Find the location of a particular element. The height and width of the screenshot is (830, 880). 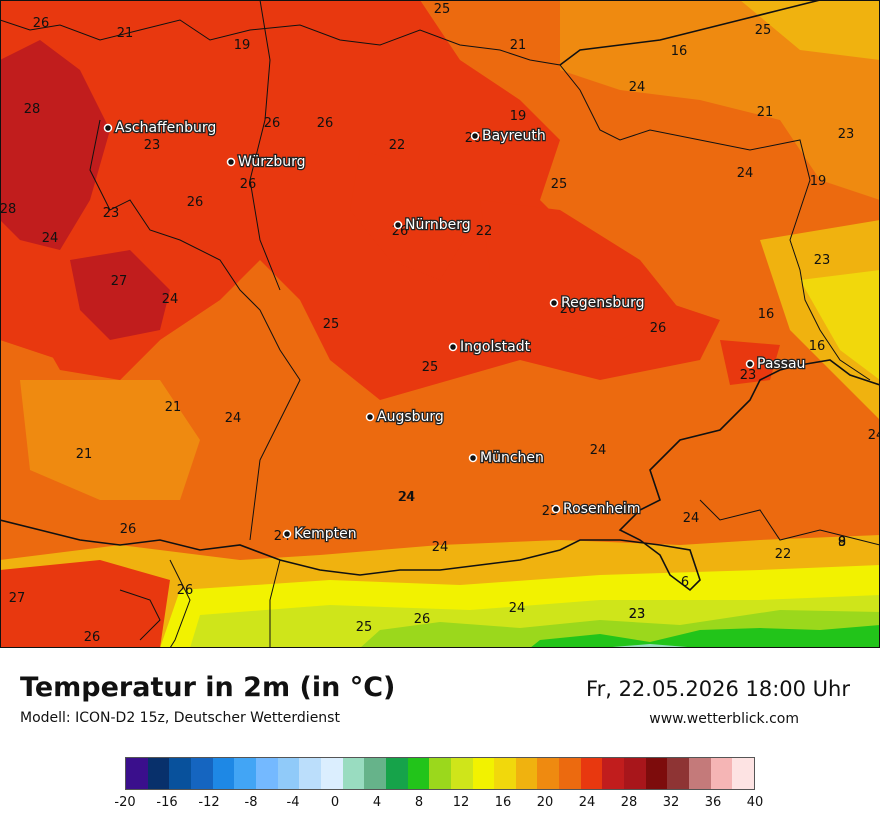

legend-tick-label: 12 is located at coordinates (461, 802).